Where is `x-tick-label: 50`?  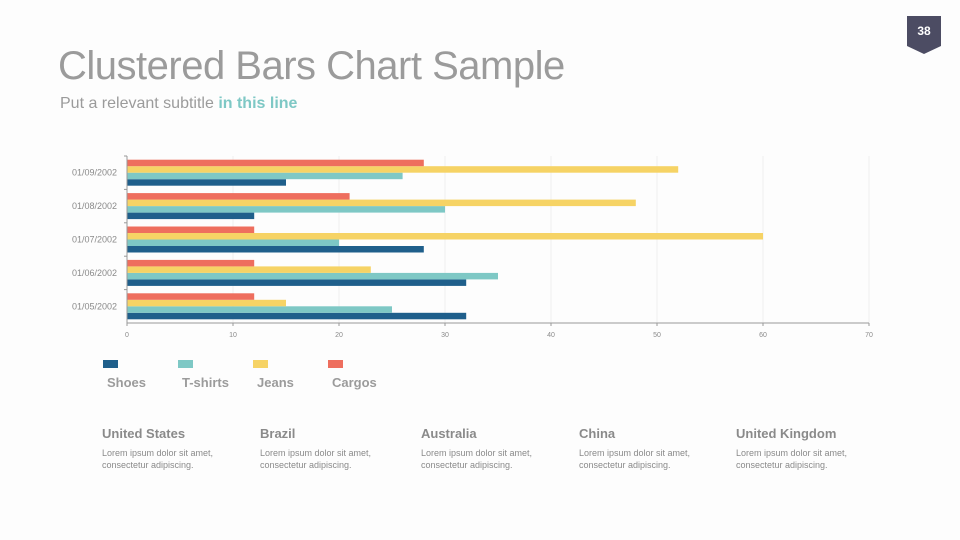
x-tick-label: 50 is located at coordinates (657, 335).